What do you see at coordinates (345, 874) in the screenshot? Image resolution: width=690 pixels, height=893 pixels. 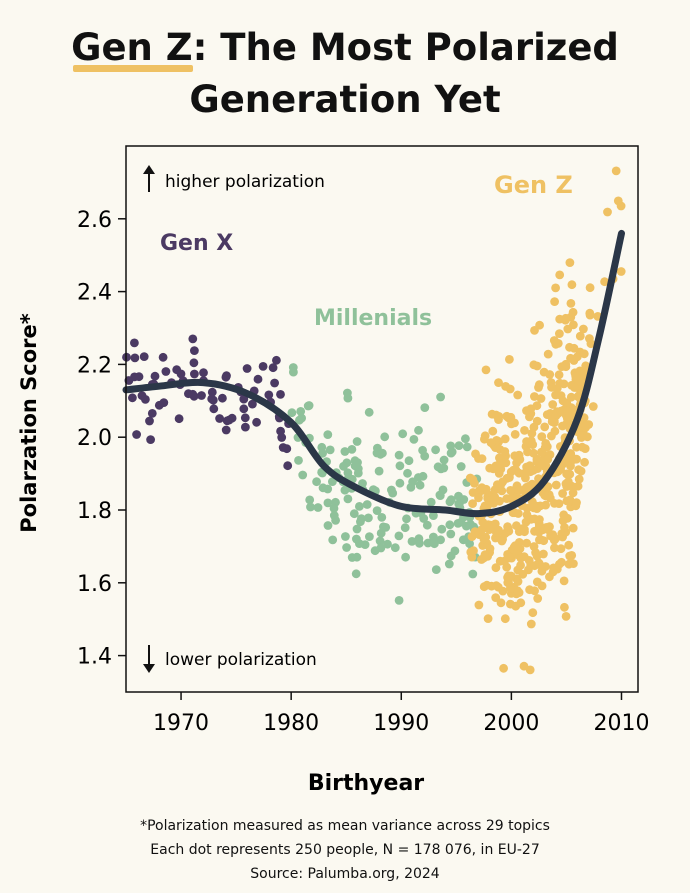 I see `footnote-line-3: Source: Palumba.org, 2024` at bounding box center [345, 874].